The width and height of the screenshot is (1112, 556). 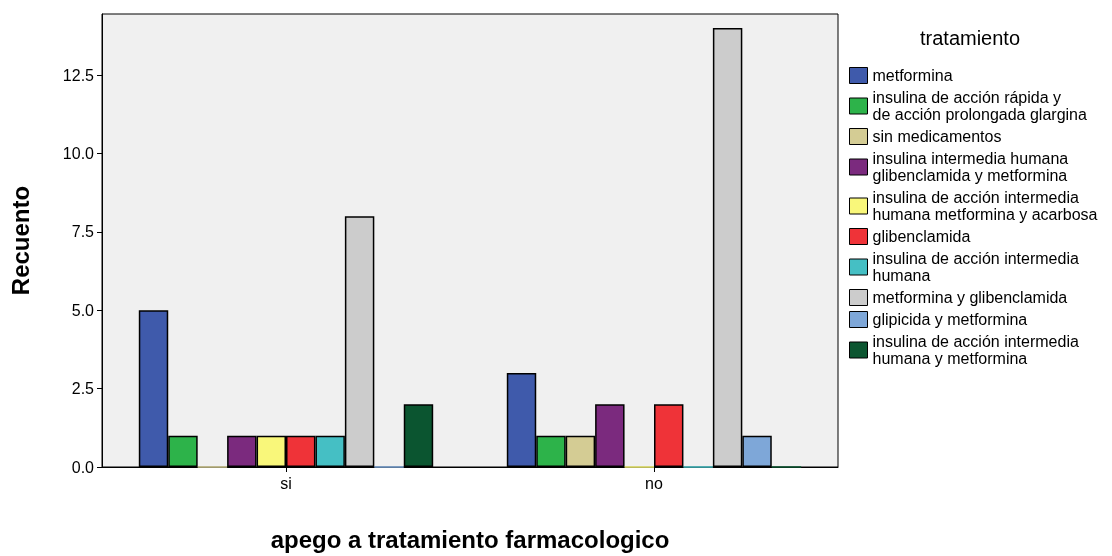 I want to click on legend-label: metformina, so click(x=912, y=75).